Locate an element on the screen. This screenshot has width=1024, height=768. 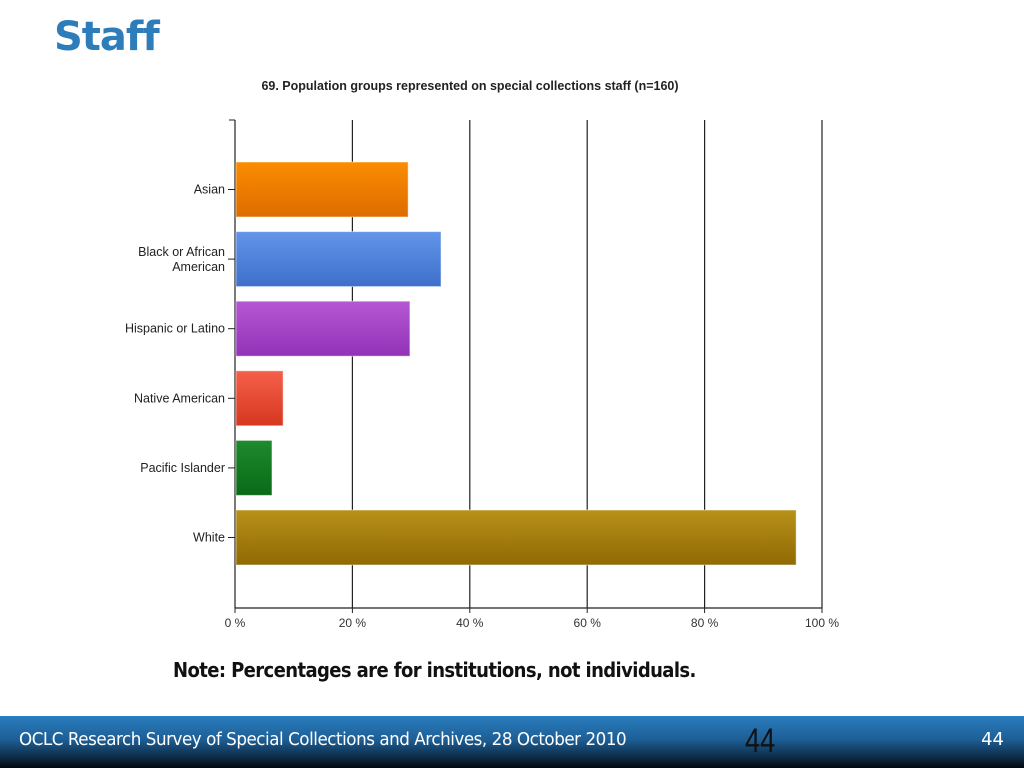
category-label: White is located at coordinates (209, 538).